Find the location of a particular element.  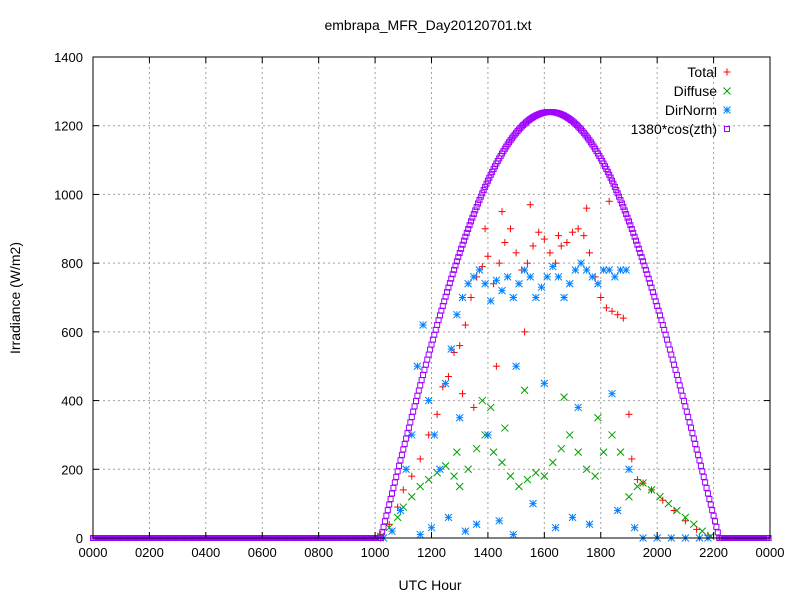

chart-title: embrapa_MFR_Day20120701.txt is located at coordinates (427, 25).